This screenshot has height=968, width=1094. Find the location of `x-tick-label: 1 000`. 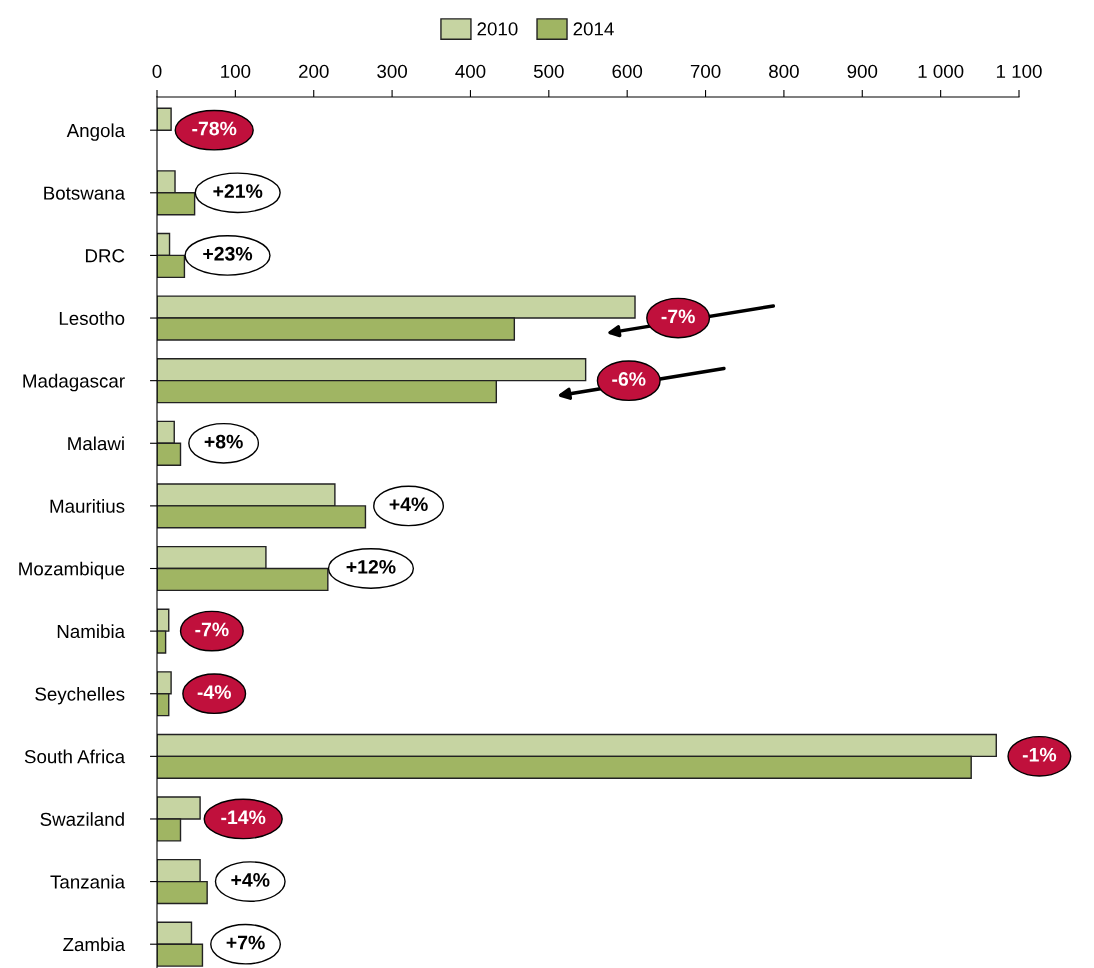

x-tick-label: 1 000 is located at coordinates (941, 71).